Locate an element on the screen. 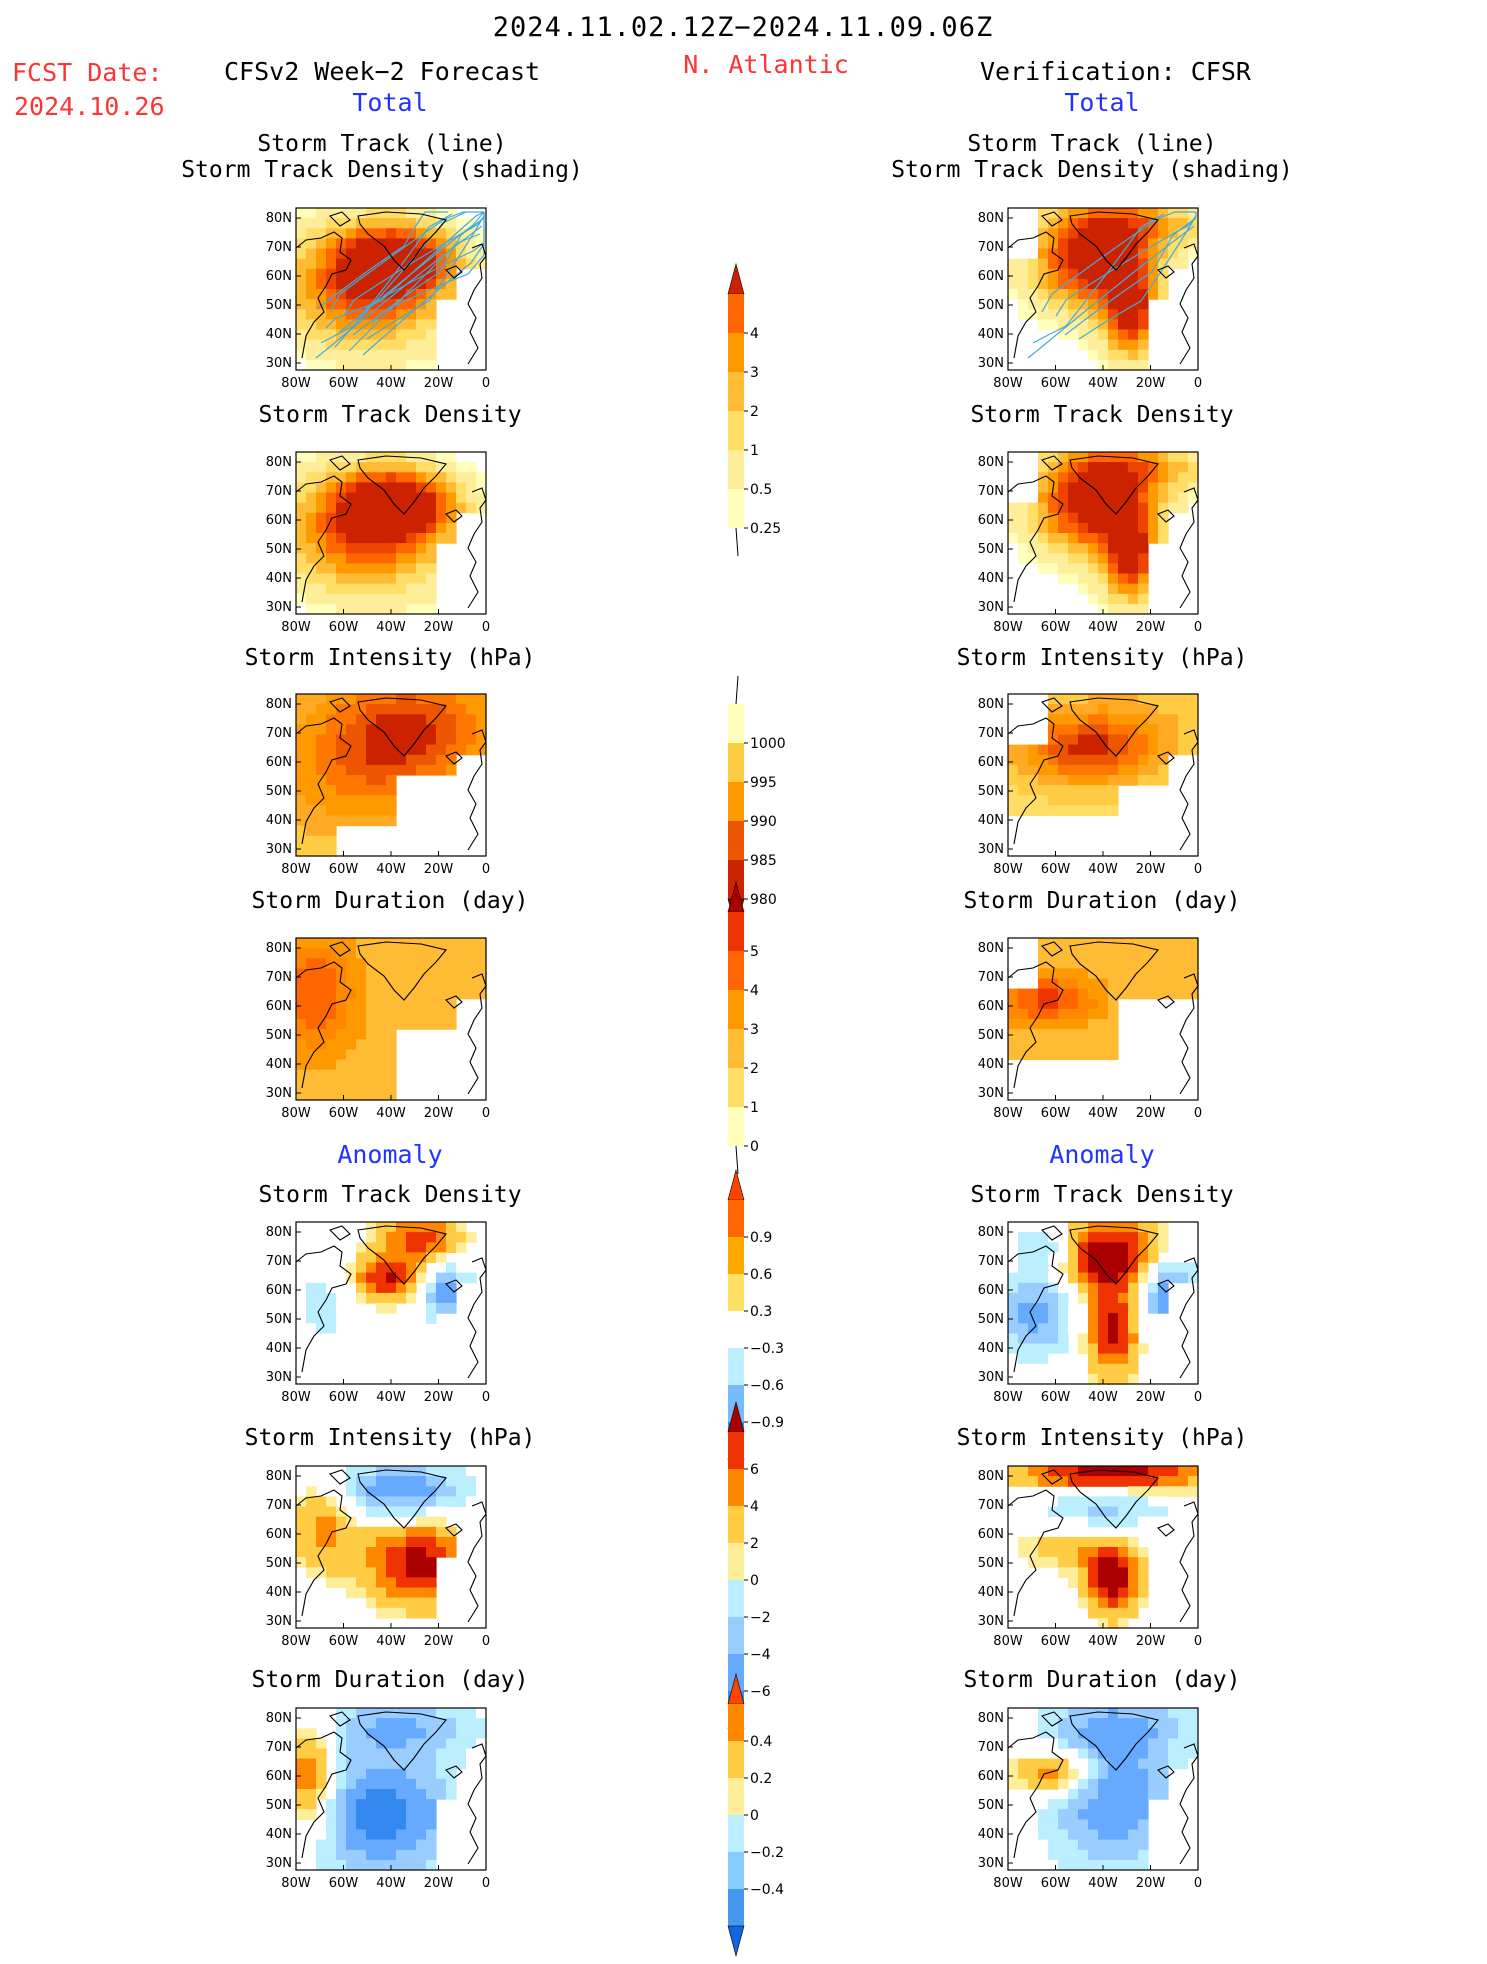  forecast-intensity-map: 80N 70N 60N 50N 40N 30N 80W 60W 40W 20W 0 is located at coordinates (378, 785).